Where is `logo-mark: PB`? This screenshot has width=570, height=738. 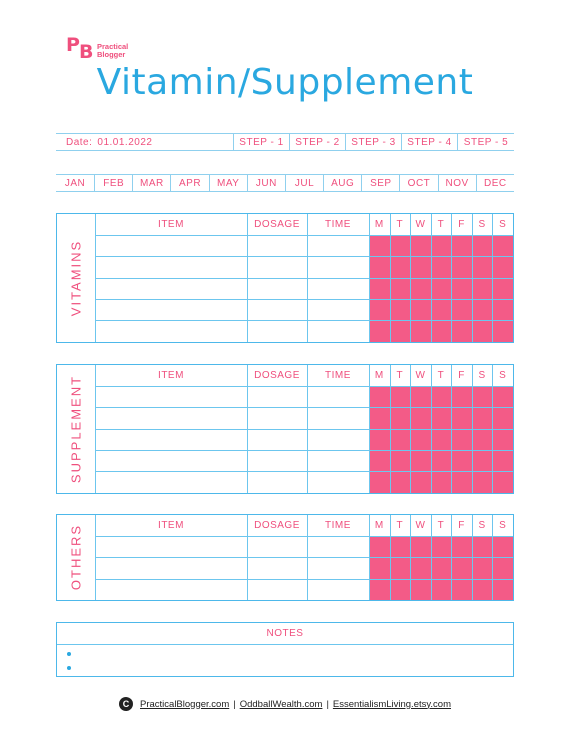 logo-mark: PB is located at coordinates (79, 48).